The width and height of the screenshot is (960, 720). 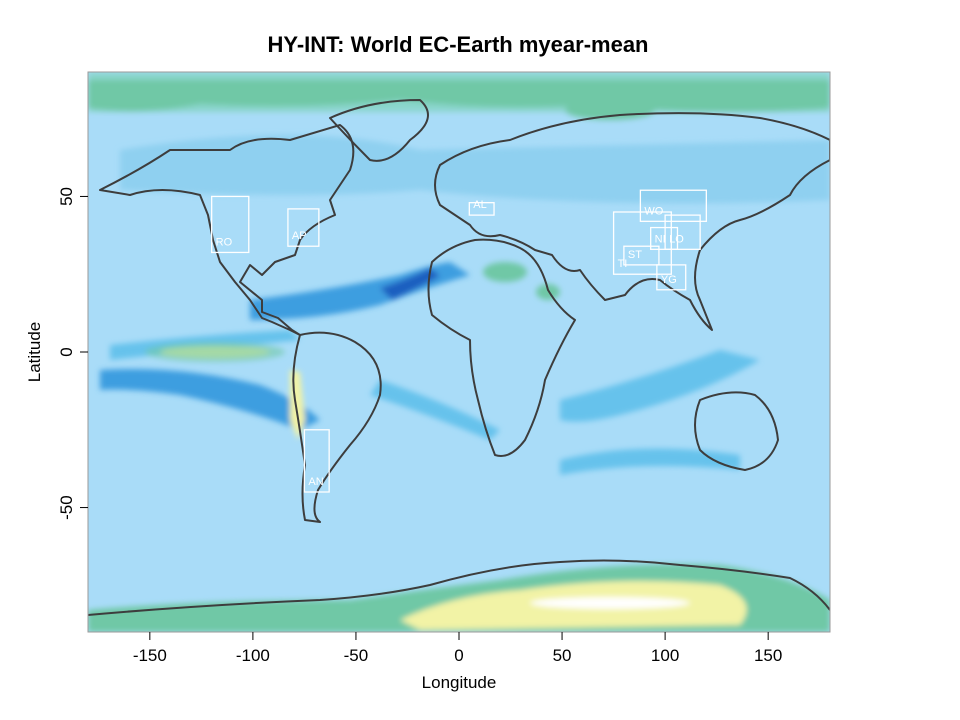 What do you see at coordinates (299, 236) in the screenshot?
I see `region-label-ap: AP` at bounding box center [299, 236].